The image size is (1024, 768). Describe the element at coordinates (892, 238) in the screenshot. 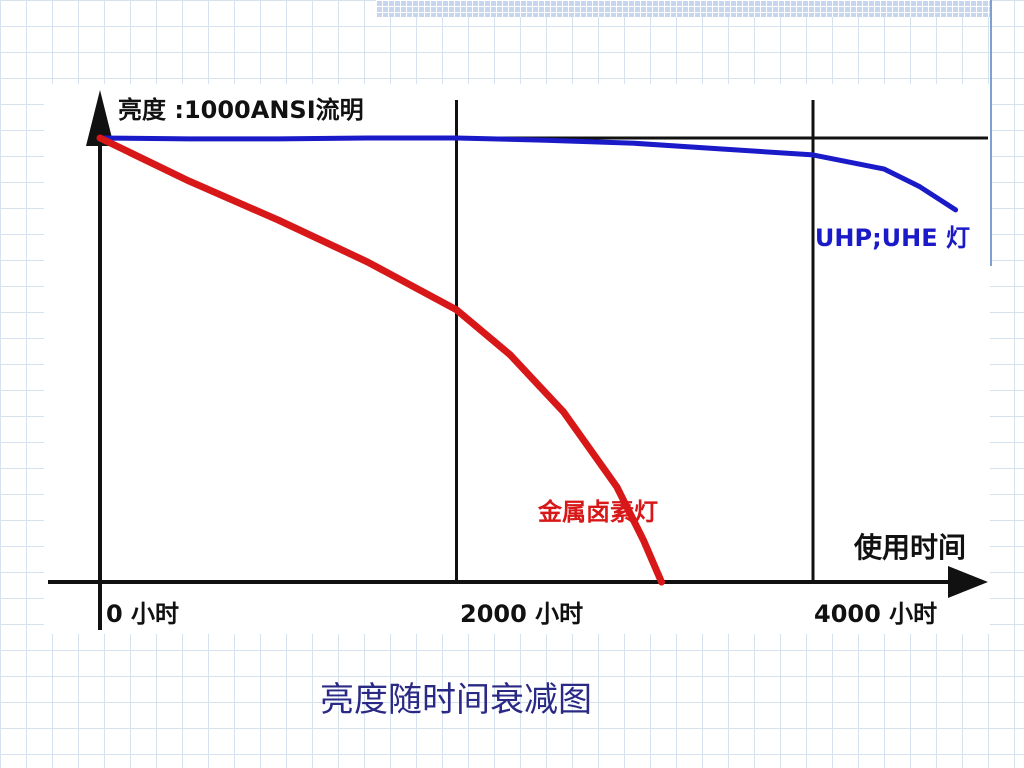

I see `series-label-uhp: UHP;UHE 灯` at that location.